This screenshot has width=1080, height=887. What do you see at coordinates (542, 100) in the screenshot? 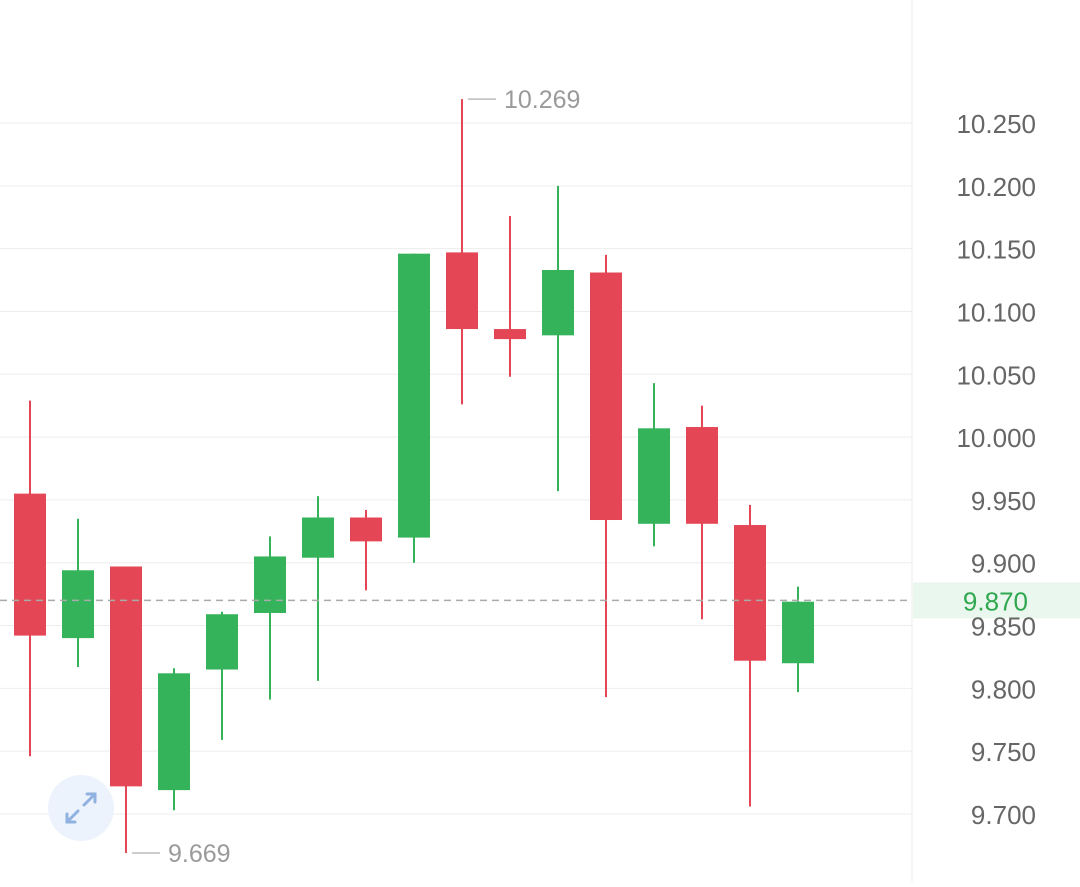
I see `high-annotation-label: 10.269` at bounding box center [542, 100].